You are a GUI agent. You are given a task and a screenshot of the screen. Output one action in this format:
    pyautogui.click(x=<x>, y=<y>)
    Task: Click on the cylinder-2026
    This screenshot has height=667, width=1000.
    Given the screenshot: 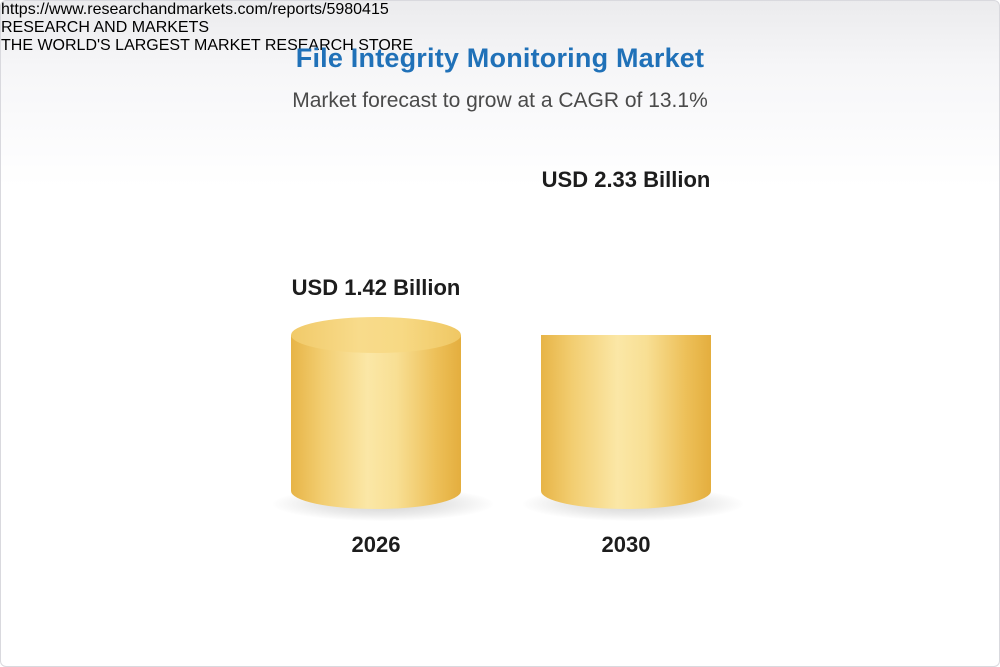 What is the action you would take?
    pyautogui.click(x=376, y=413)
    